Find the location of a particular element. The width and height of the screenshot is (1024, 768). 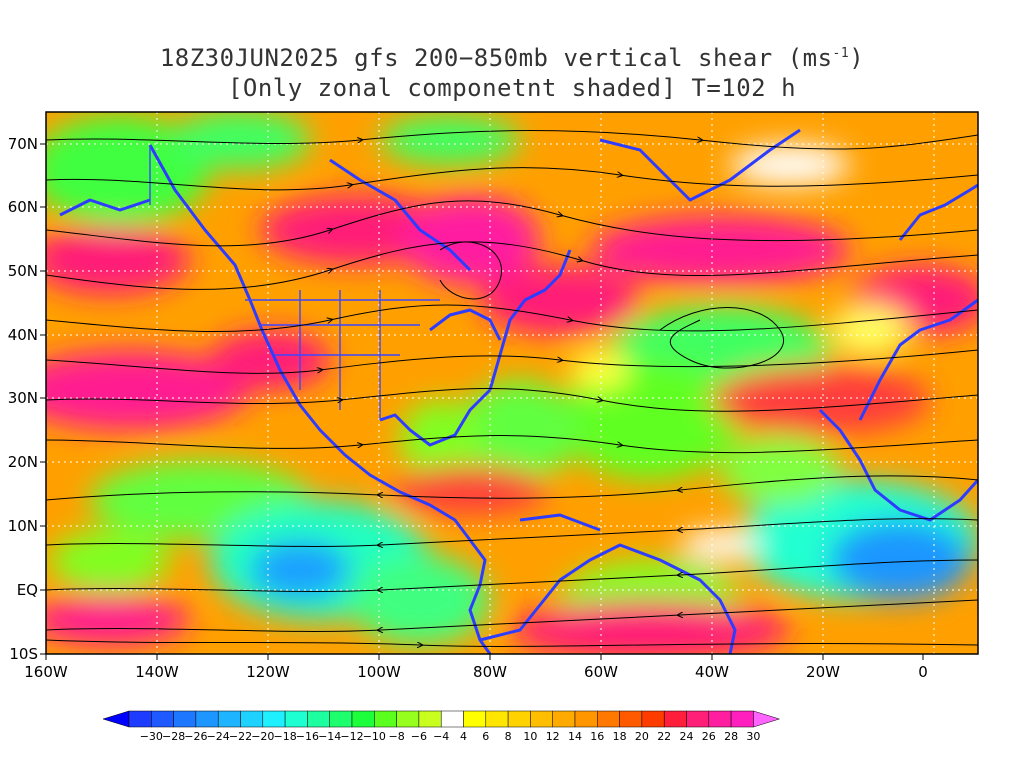

colorbar-label: −26 is located at coordinates (195, 736).